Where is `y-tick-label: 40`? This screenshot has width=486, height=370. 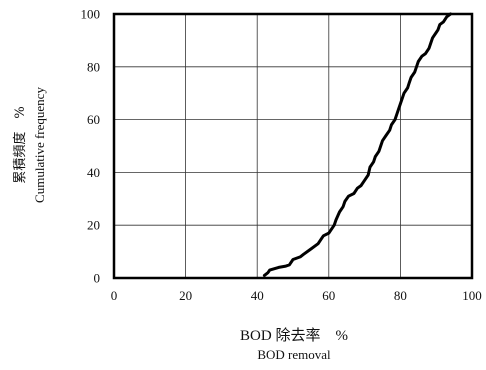
y-tick-label: 40 is located at coordinates (93, 172).